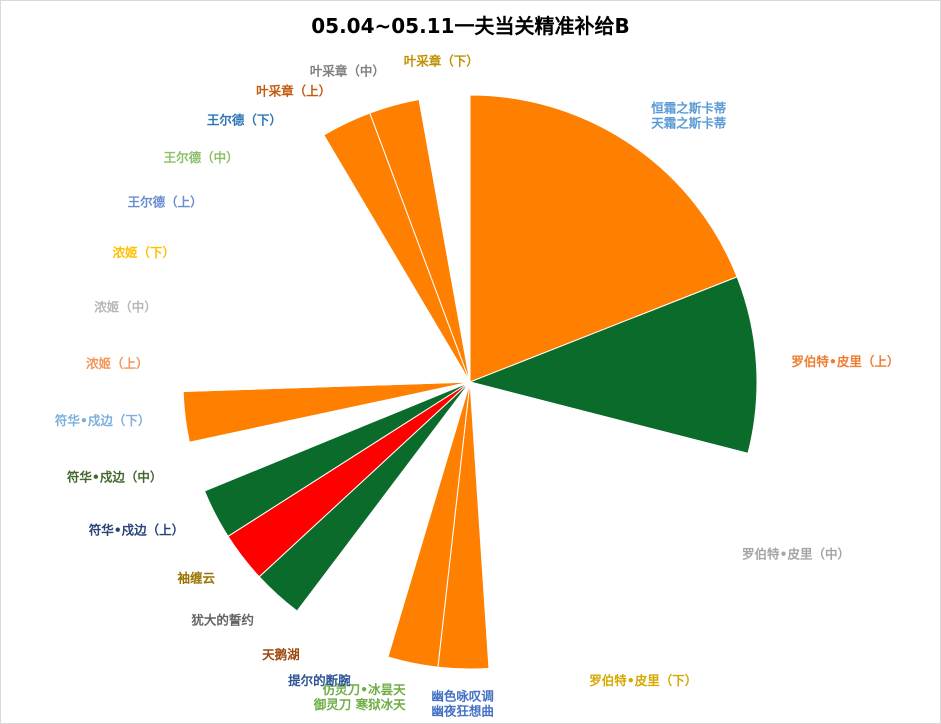 The image size is (941, 724). Describe the element at coordinates (165, 202) in the screenshot. I see `slice-label-16: 王尔德（上）` at that location.